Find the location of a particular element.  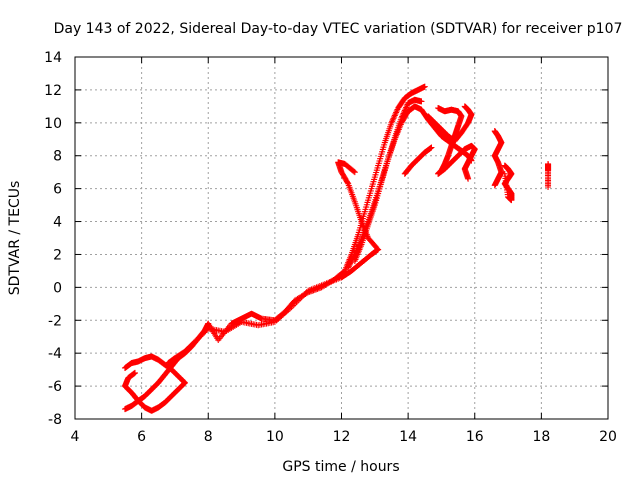

series-trace-g is located at coordinates (456, 143).